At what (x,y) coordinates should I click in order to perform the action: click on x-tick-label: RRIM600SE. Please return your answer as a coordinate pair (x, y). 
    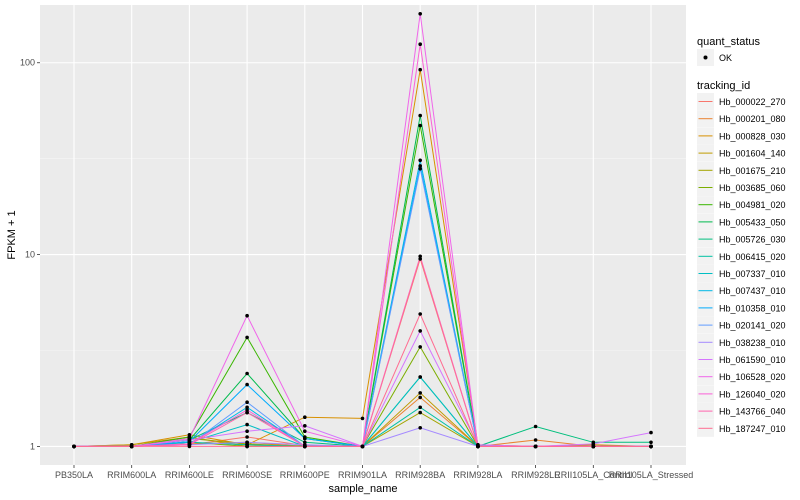
    Looking at the image, I should click on (247, 475).